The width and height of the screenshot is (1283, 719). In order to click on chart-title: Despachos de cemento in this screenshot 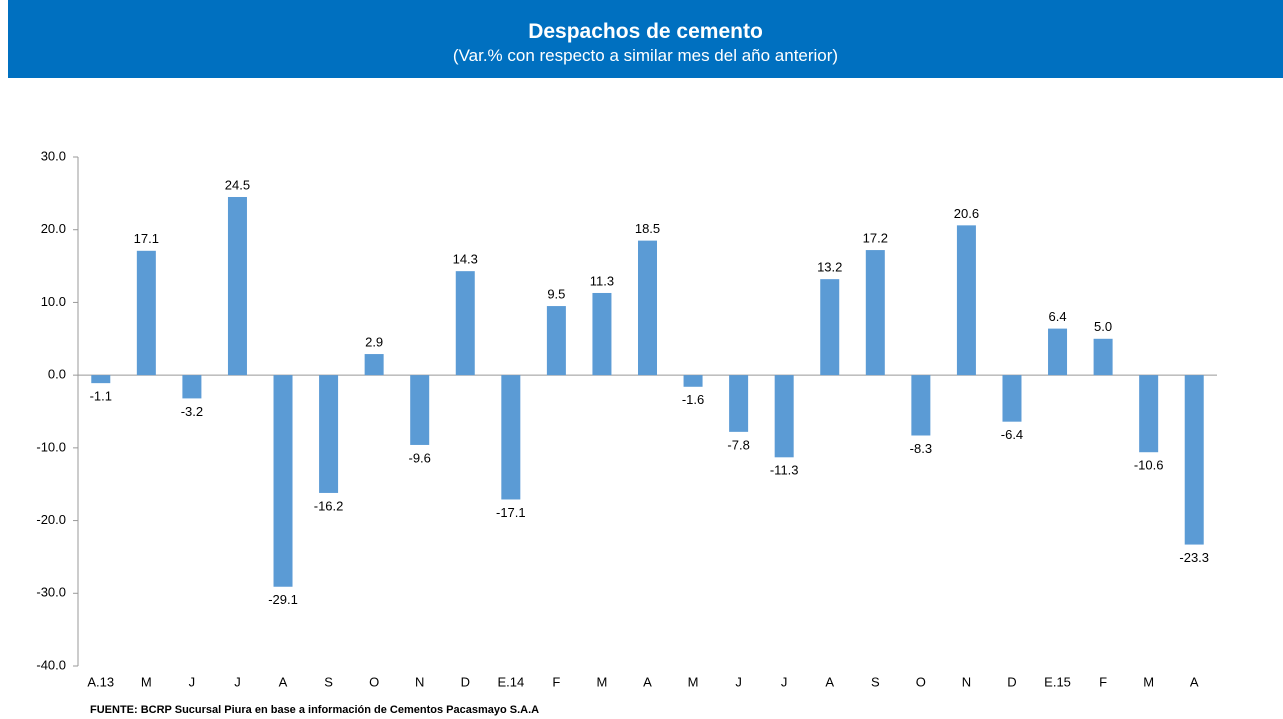, I will do `click(645, 31)`.